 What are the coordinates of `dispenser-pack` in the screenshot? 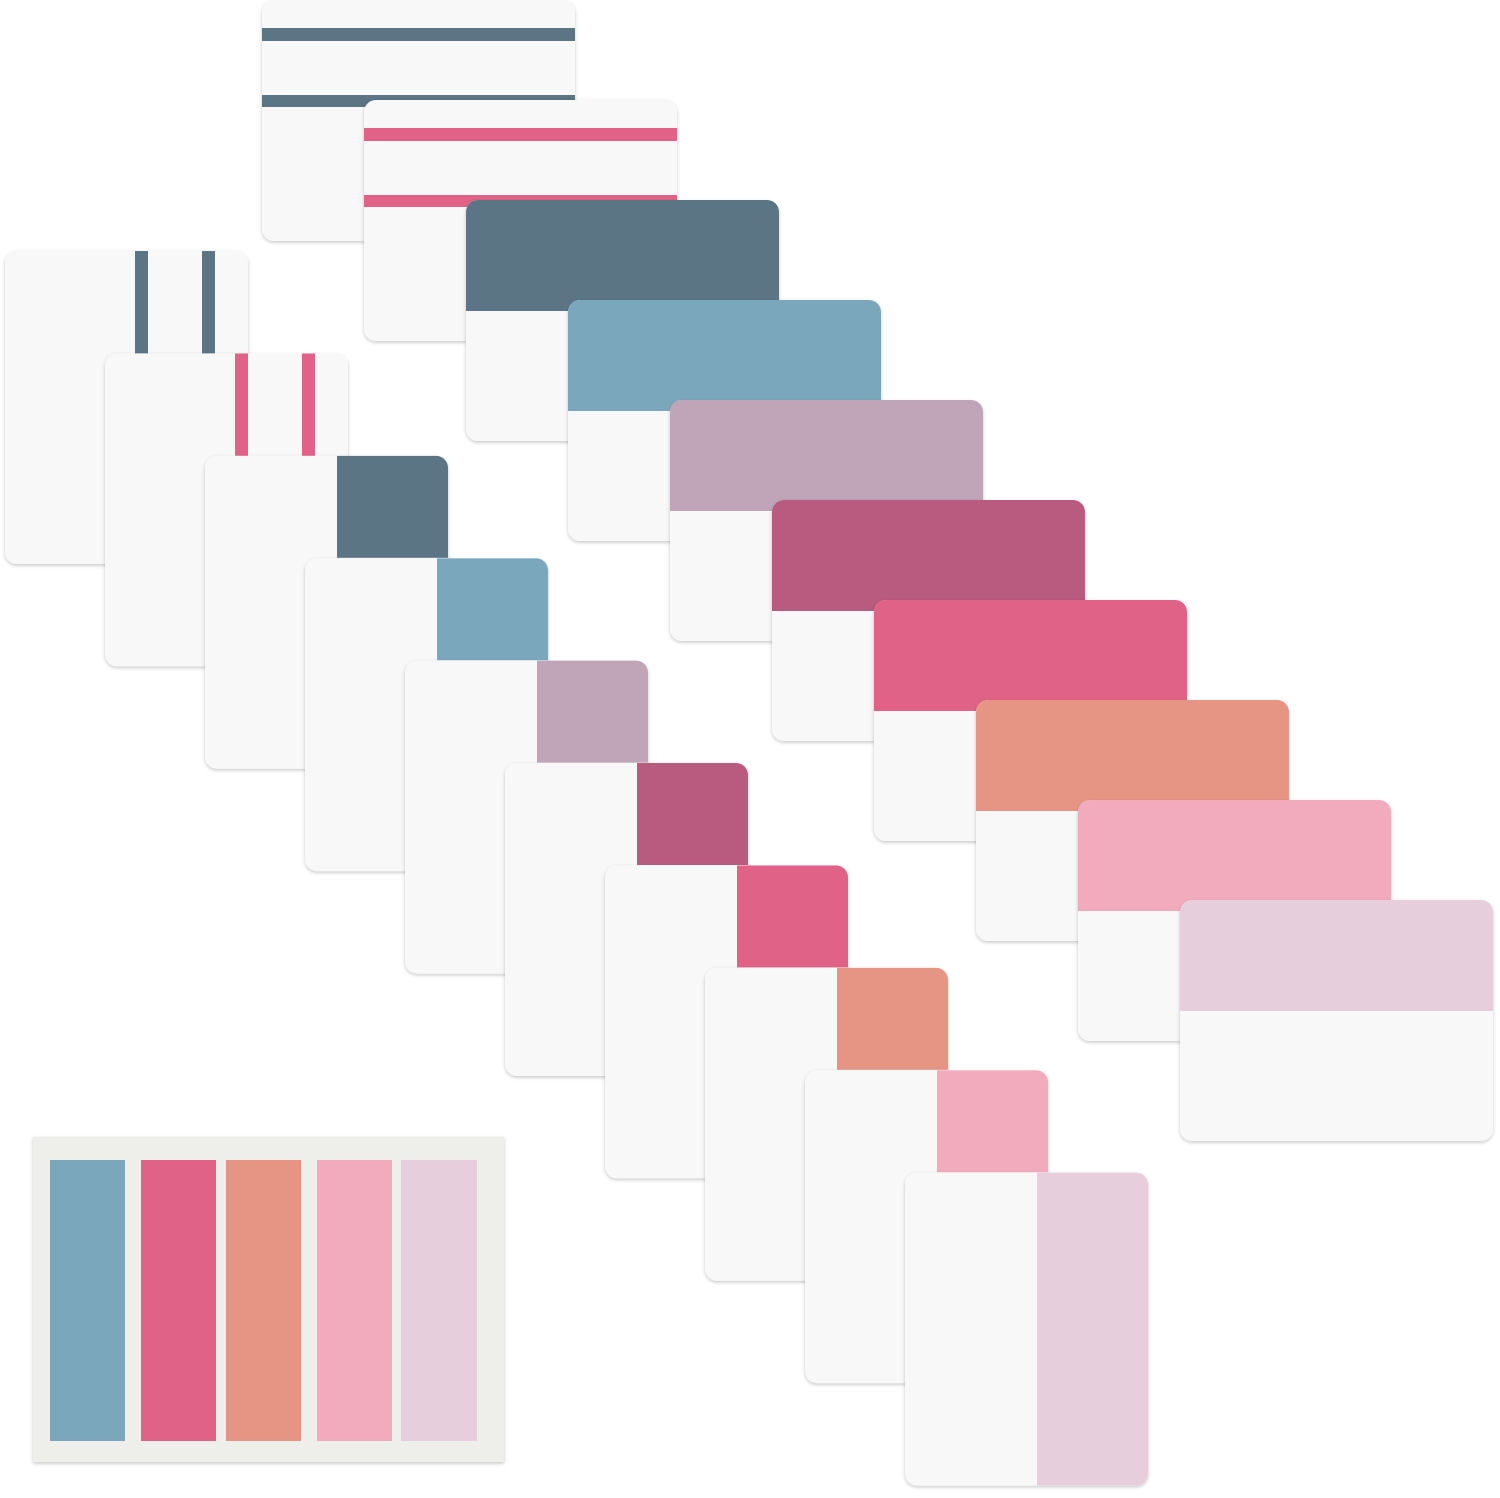 It's located at (268, 1299).